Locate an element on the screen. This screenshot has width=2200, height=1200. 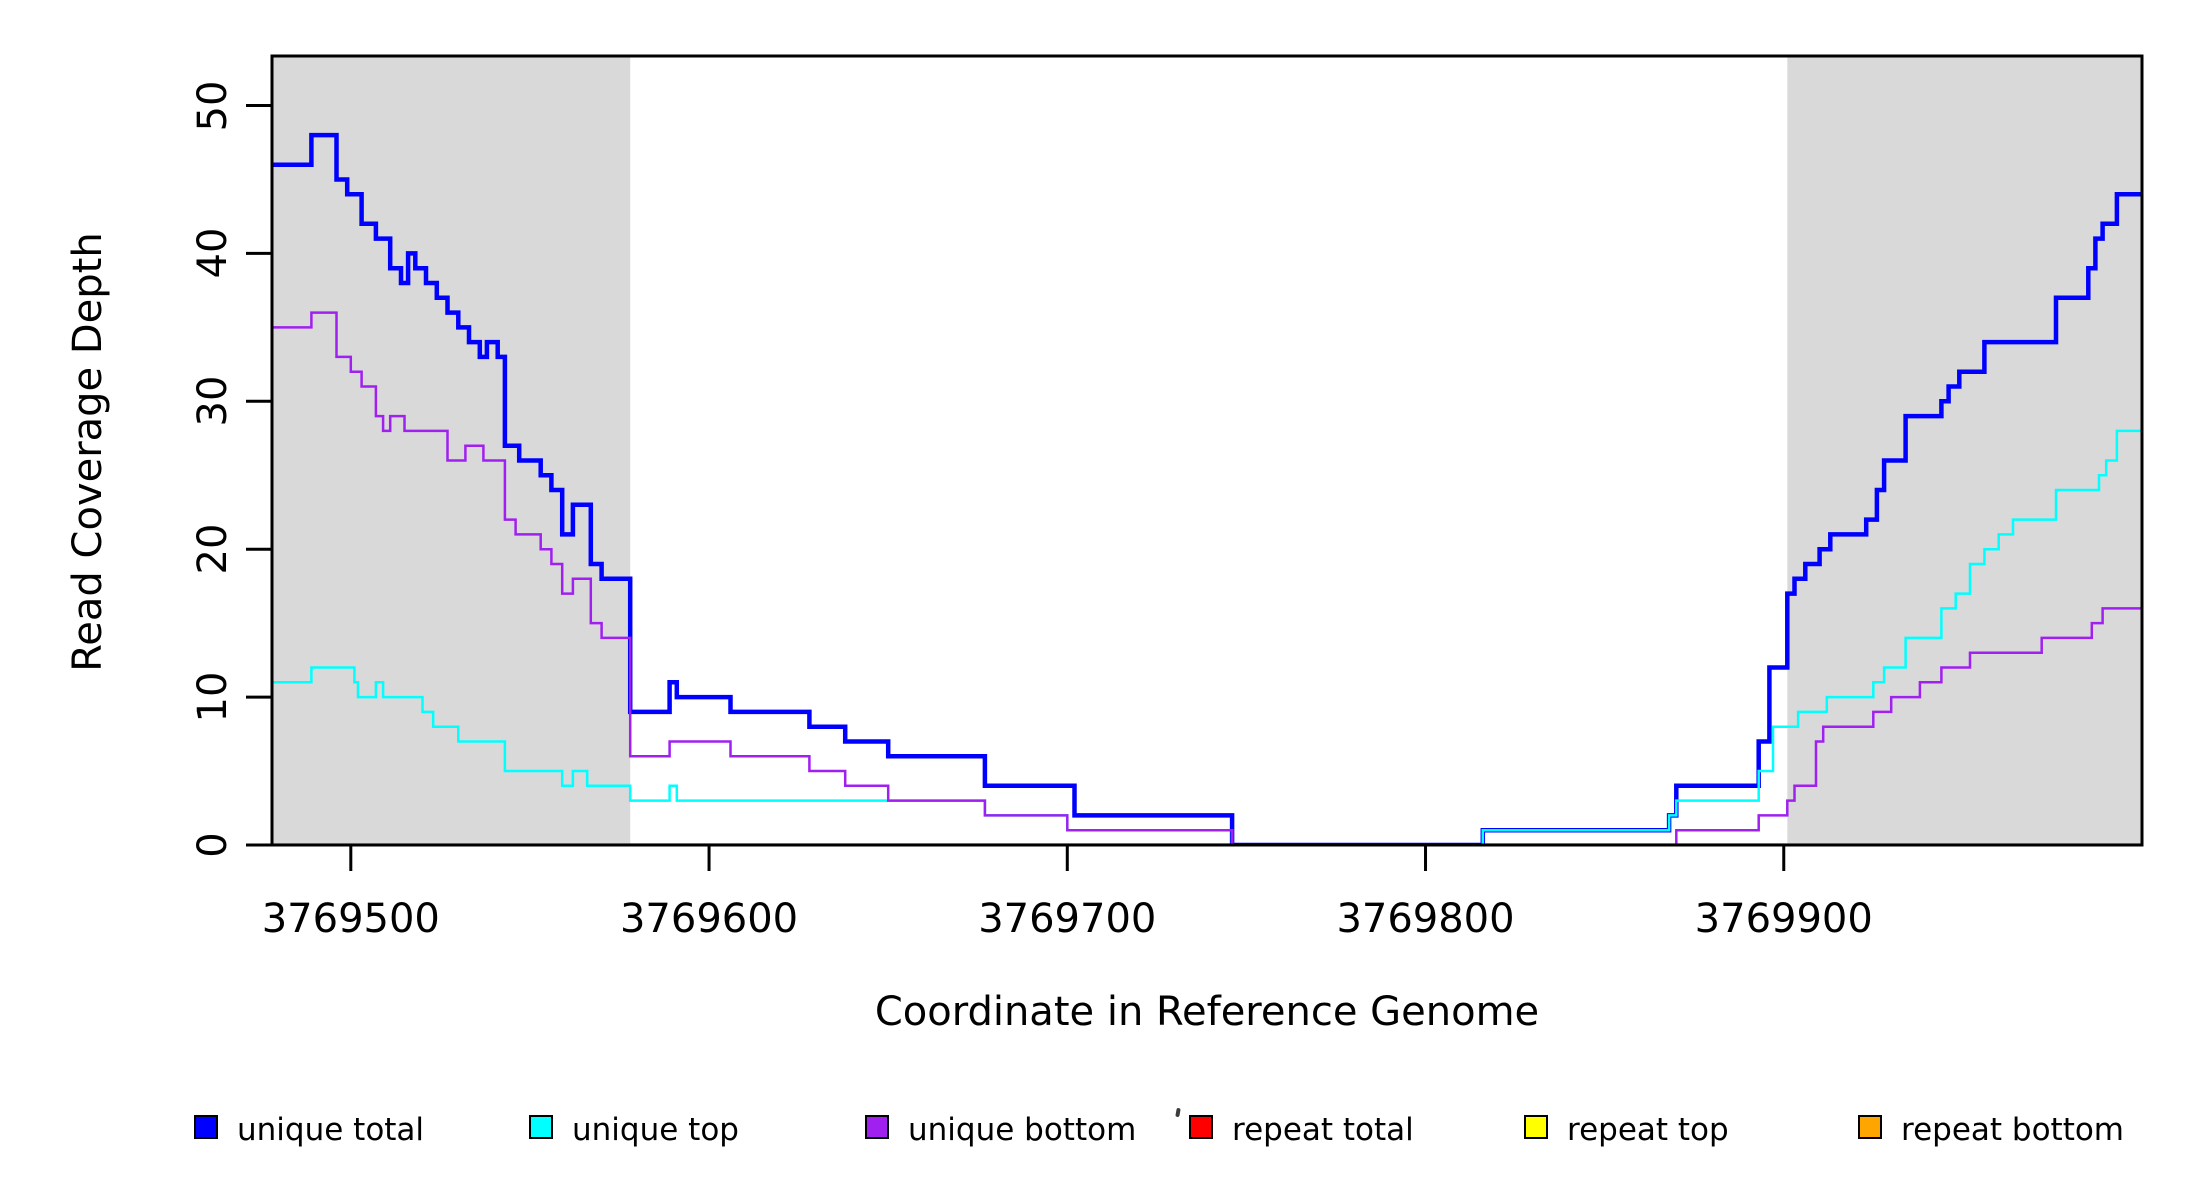
legend-label: repeat bottom is located at coordinates (2013, 1130).